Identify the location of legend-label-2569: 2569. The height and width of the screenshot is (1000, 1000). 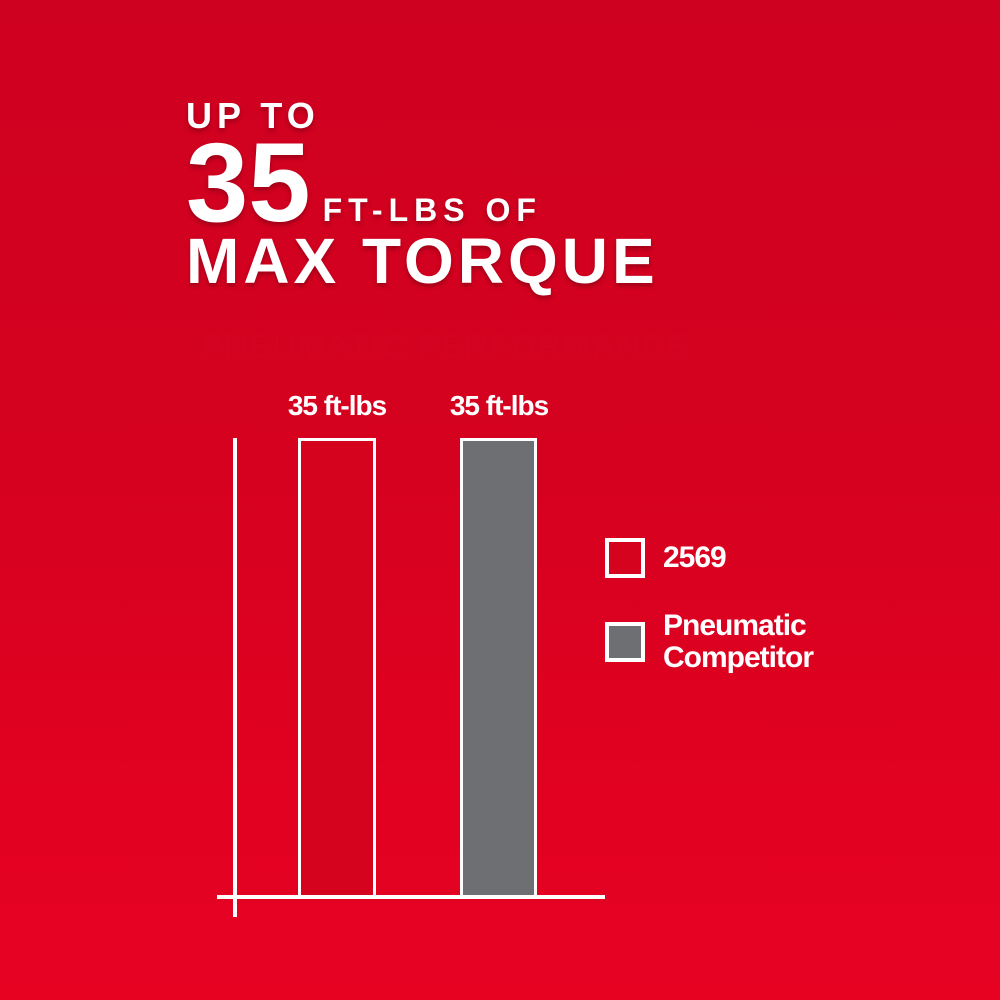
(695, 558).